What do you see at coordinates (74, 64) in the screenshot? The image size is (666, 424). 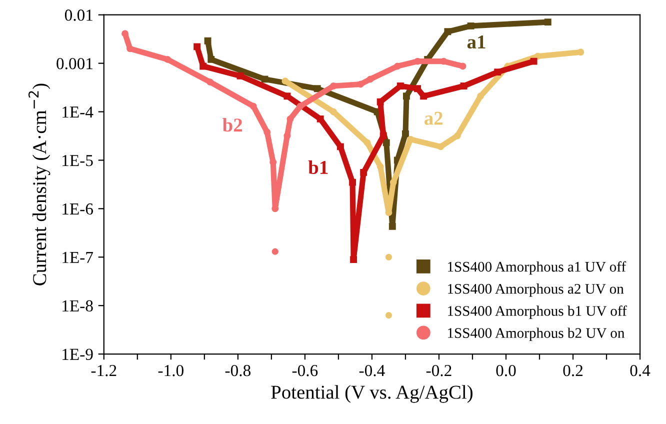 I see `y-tick-label: 0.001` at bounding box center [74, 64].